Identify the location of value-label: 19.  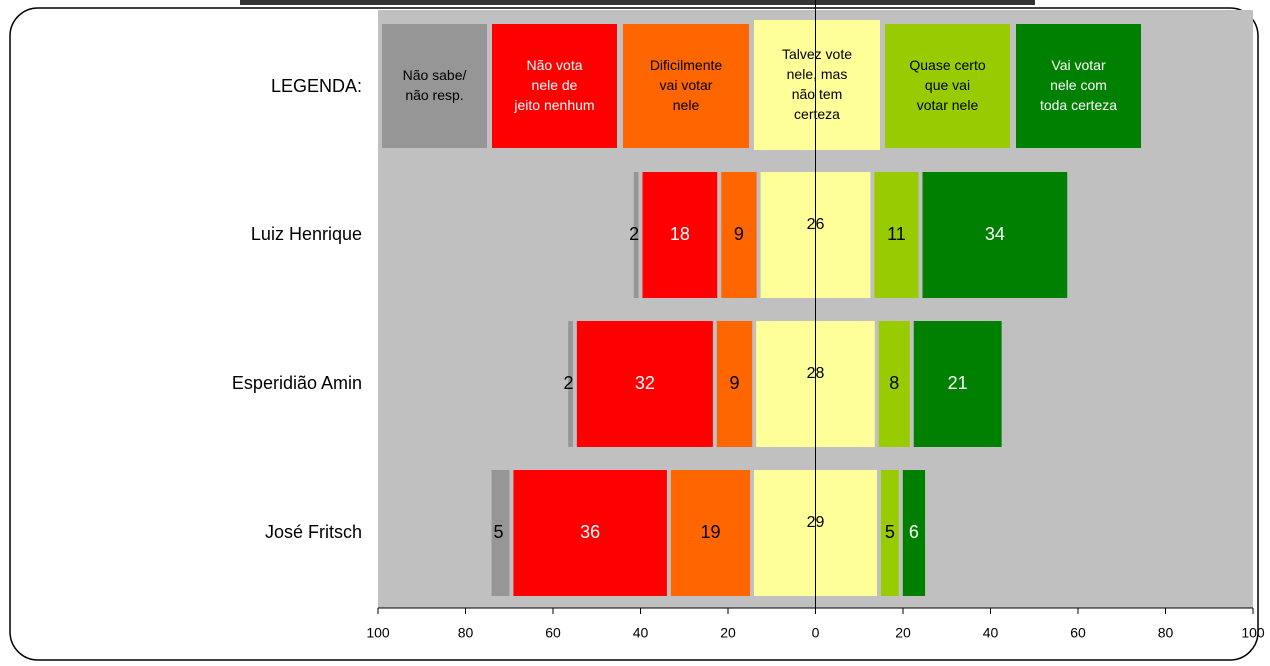
(710, 532).